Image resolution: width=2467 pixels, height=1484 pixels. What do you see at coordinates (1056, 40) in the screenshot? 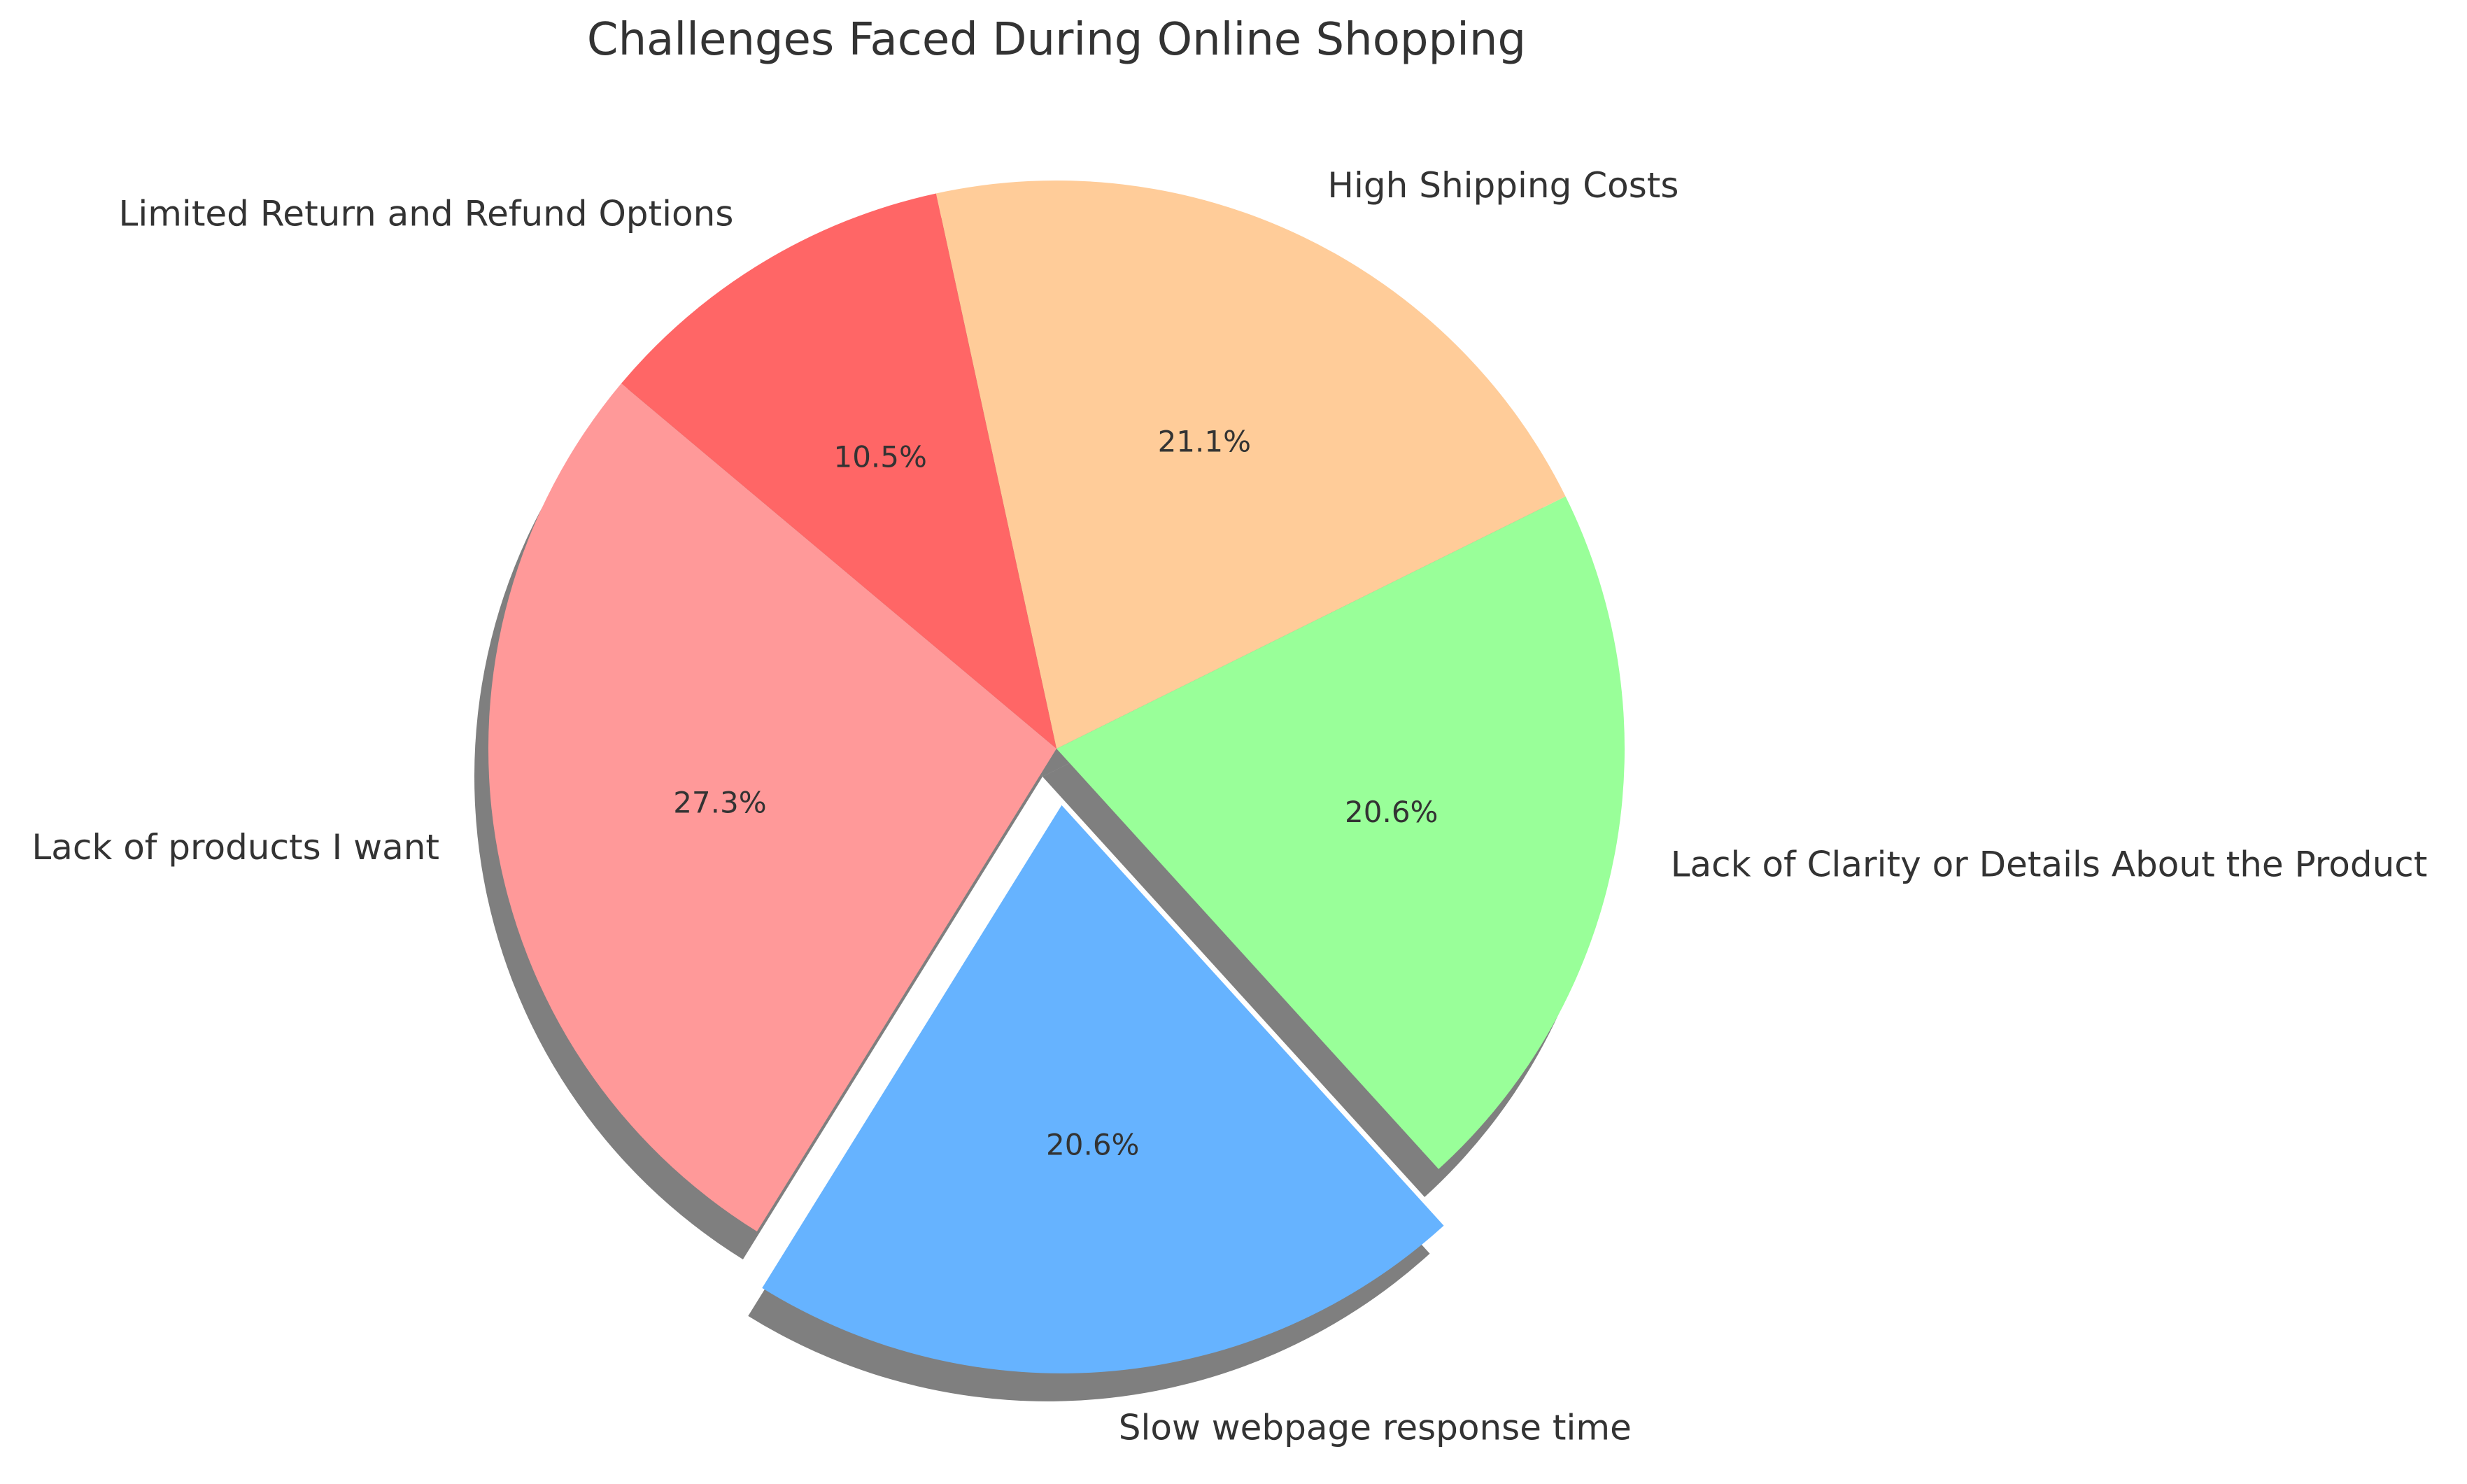
I see `chart-title: Challenges Faced During Online Shopping` at bounding box center [1056, 40].